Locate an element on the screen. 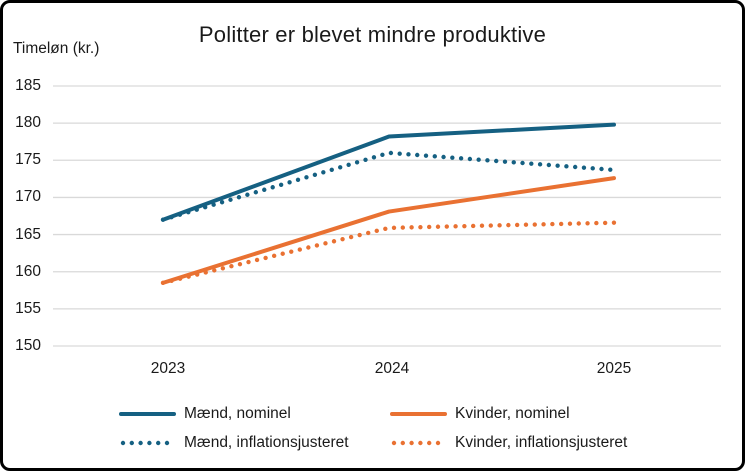  y-tick-label: 150 is located at coordinates (28, 345).